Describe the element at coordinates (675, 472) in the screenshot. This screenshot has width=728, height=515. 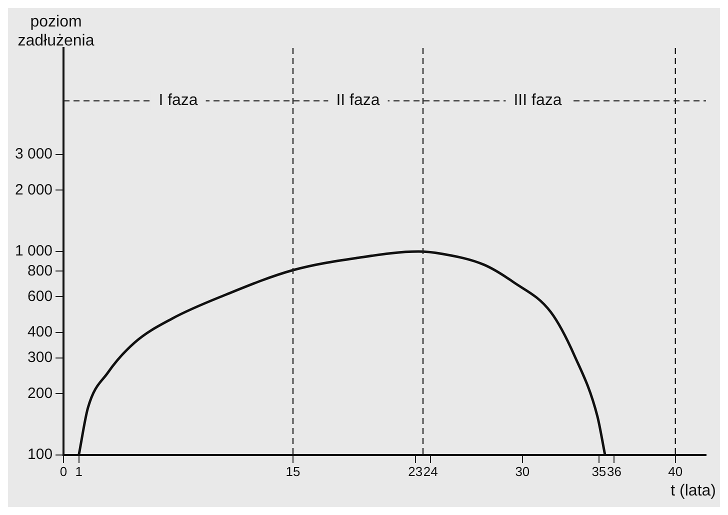
I see `x-tick-label: 40` at that location.